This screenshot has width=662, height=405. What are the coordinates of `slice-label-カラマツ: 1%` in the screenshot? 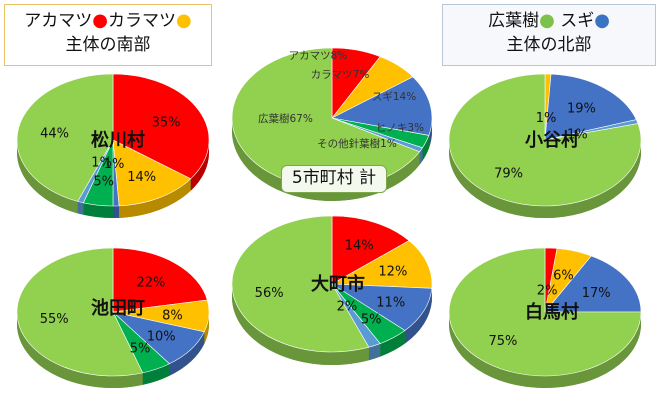 It's located at (546, 118).